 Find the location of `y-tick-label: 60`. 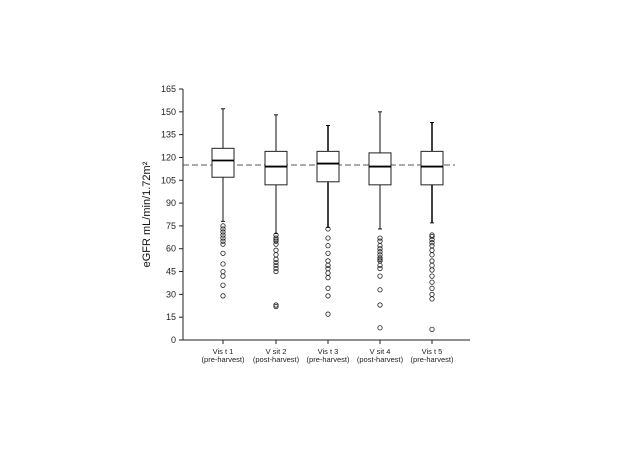

y-tick-label: 60 is located at coordinates (171, 249).